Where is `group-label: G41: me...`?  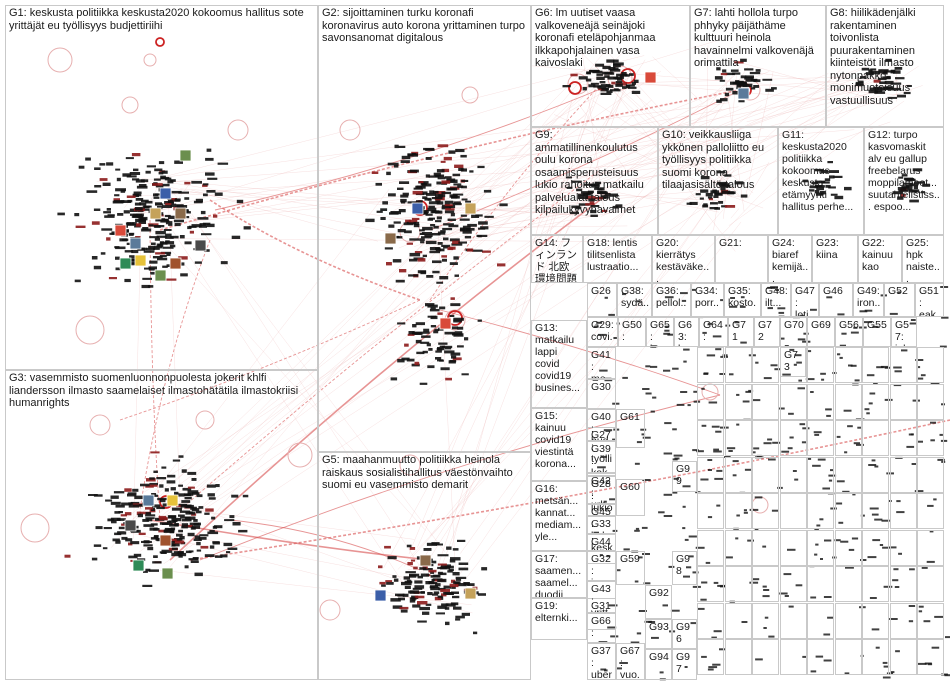 group-label: G41: me... is located at coordinates (601, 364).